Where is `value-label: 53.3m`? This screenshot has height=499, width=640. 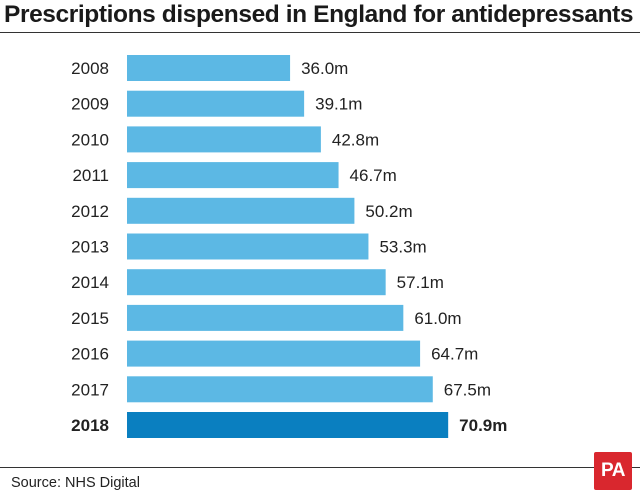 value-label: 53.3m is located at coordinates (402, 247).